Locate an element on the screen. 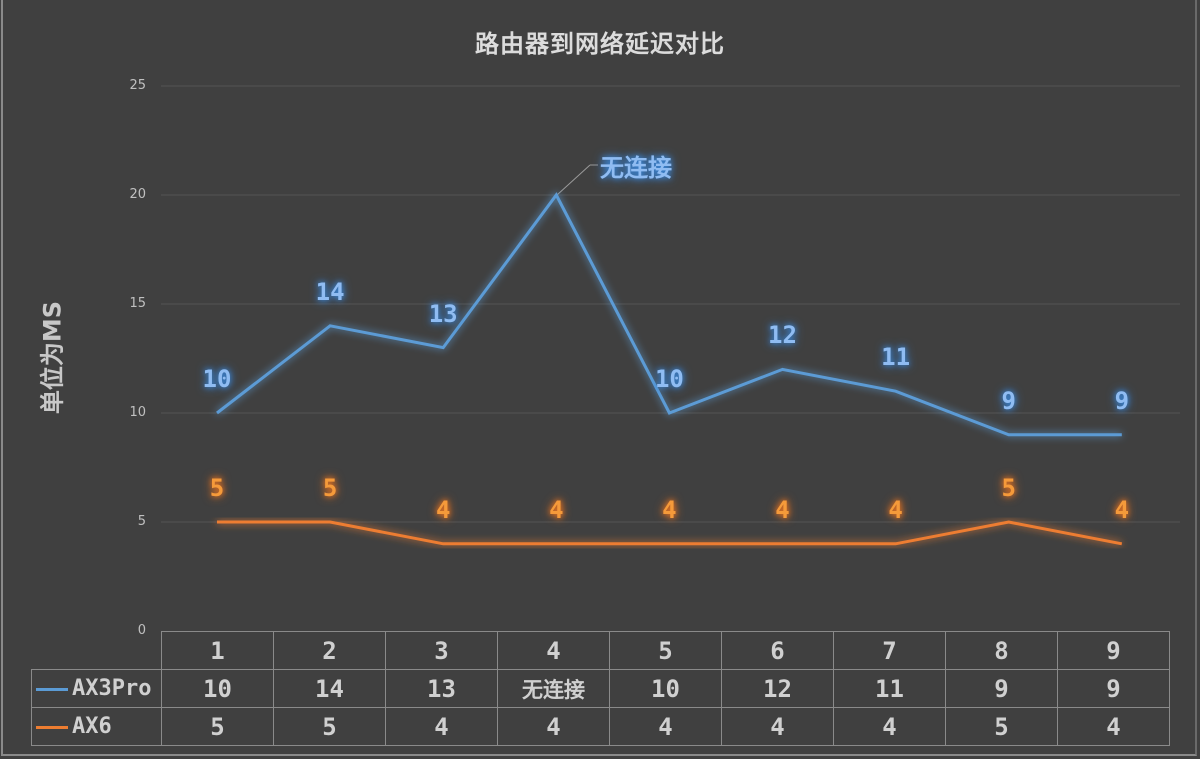 The width and height of the screenshot is (1200, 759). data-label: 13 is located at coordinates (443, 313).